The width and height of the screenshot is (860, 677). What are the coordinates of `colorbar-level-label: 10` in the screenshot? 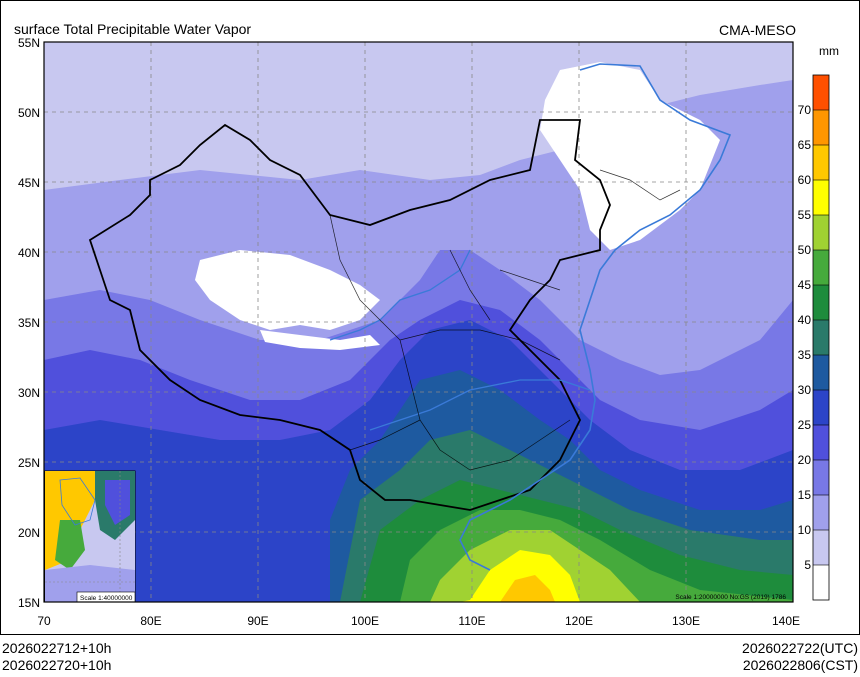 It's located at (805, 530).